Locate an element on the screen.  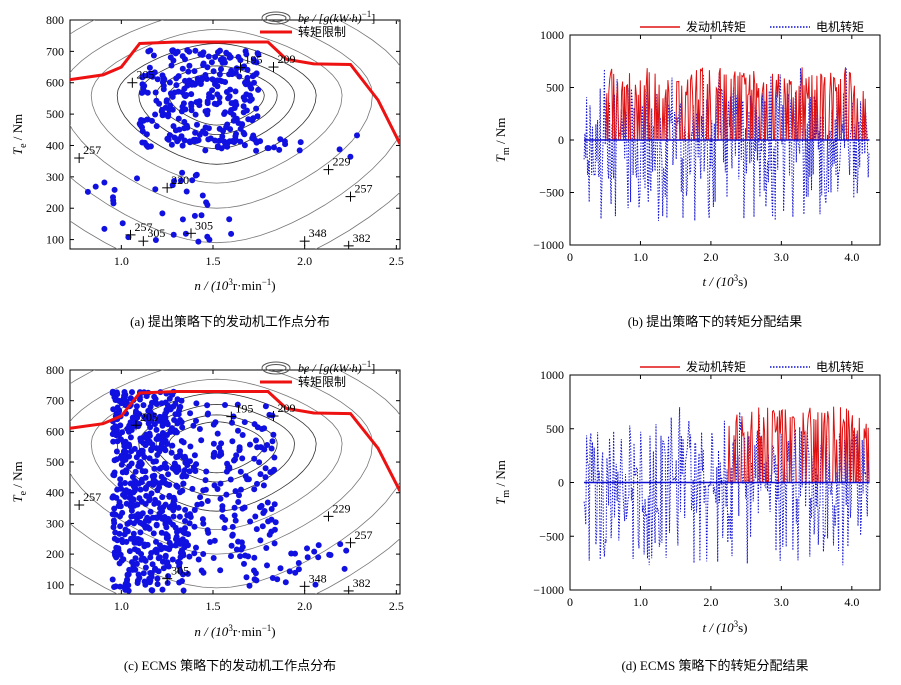
axis-label-part: T is located at coordinates (500, 501).